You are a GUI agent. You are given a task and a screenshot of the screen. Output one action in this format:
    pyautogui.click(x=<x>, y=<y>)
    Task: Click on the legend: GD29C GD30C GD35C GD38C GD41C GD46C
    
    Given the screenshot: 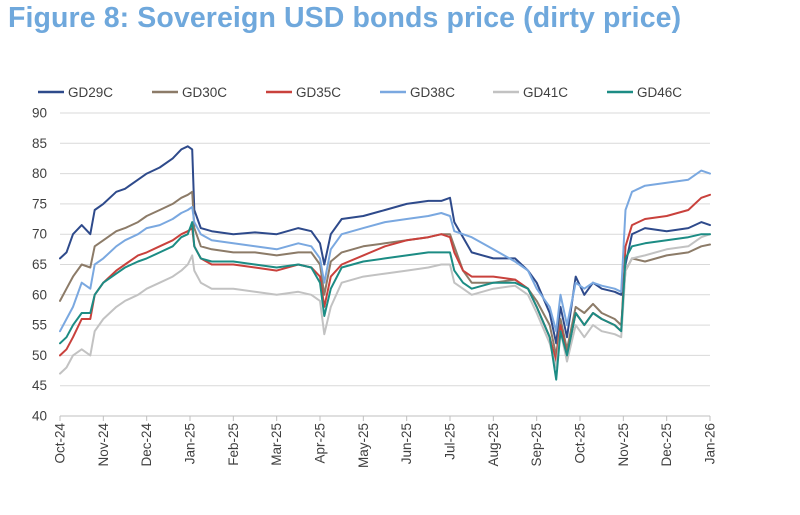 What is the action you would take?
    pyautogui.click(x=360, y=92)
    